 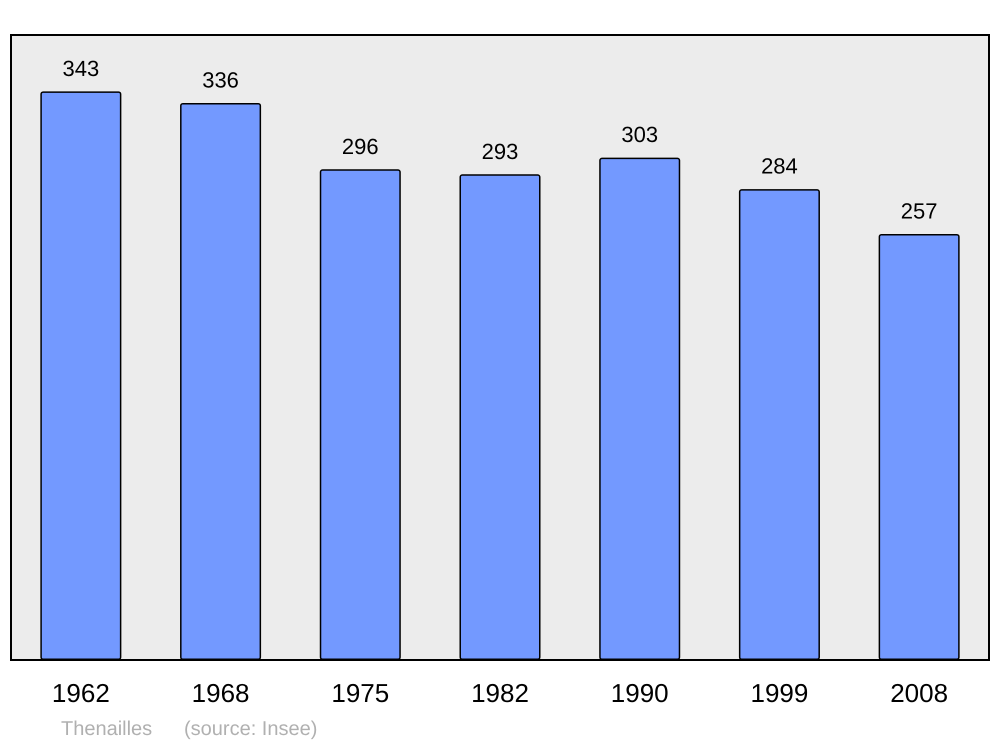 I want to click on x-tick-label: 1962, so click(x=81, y=693).